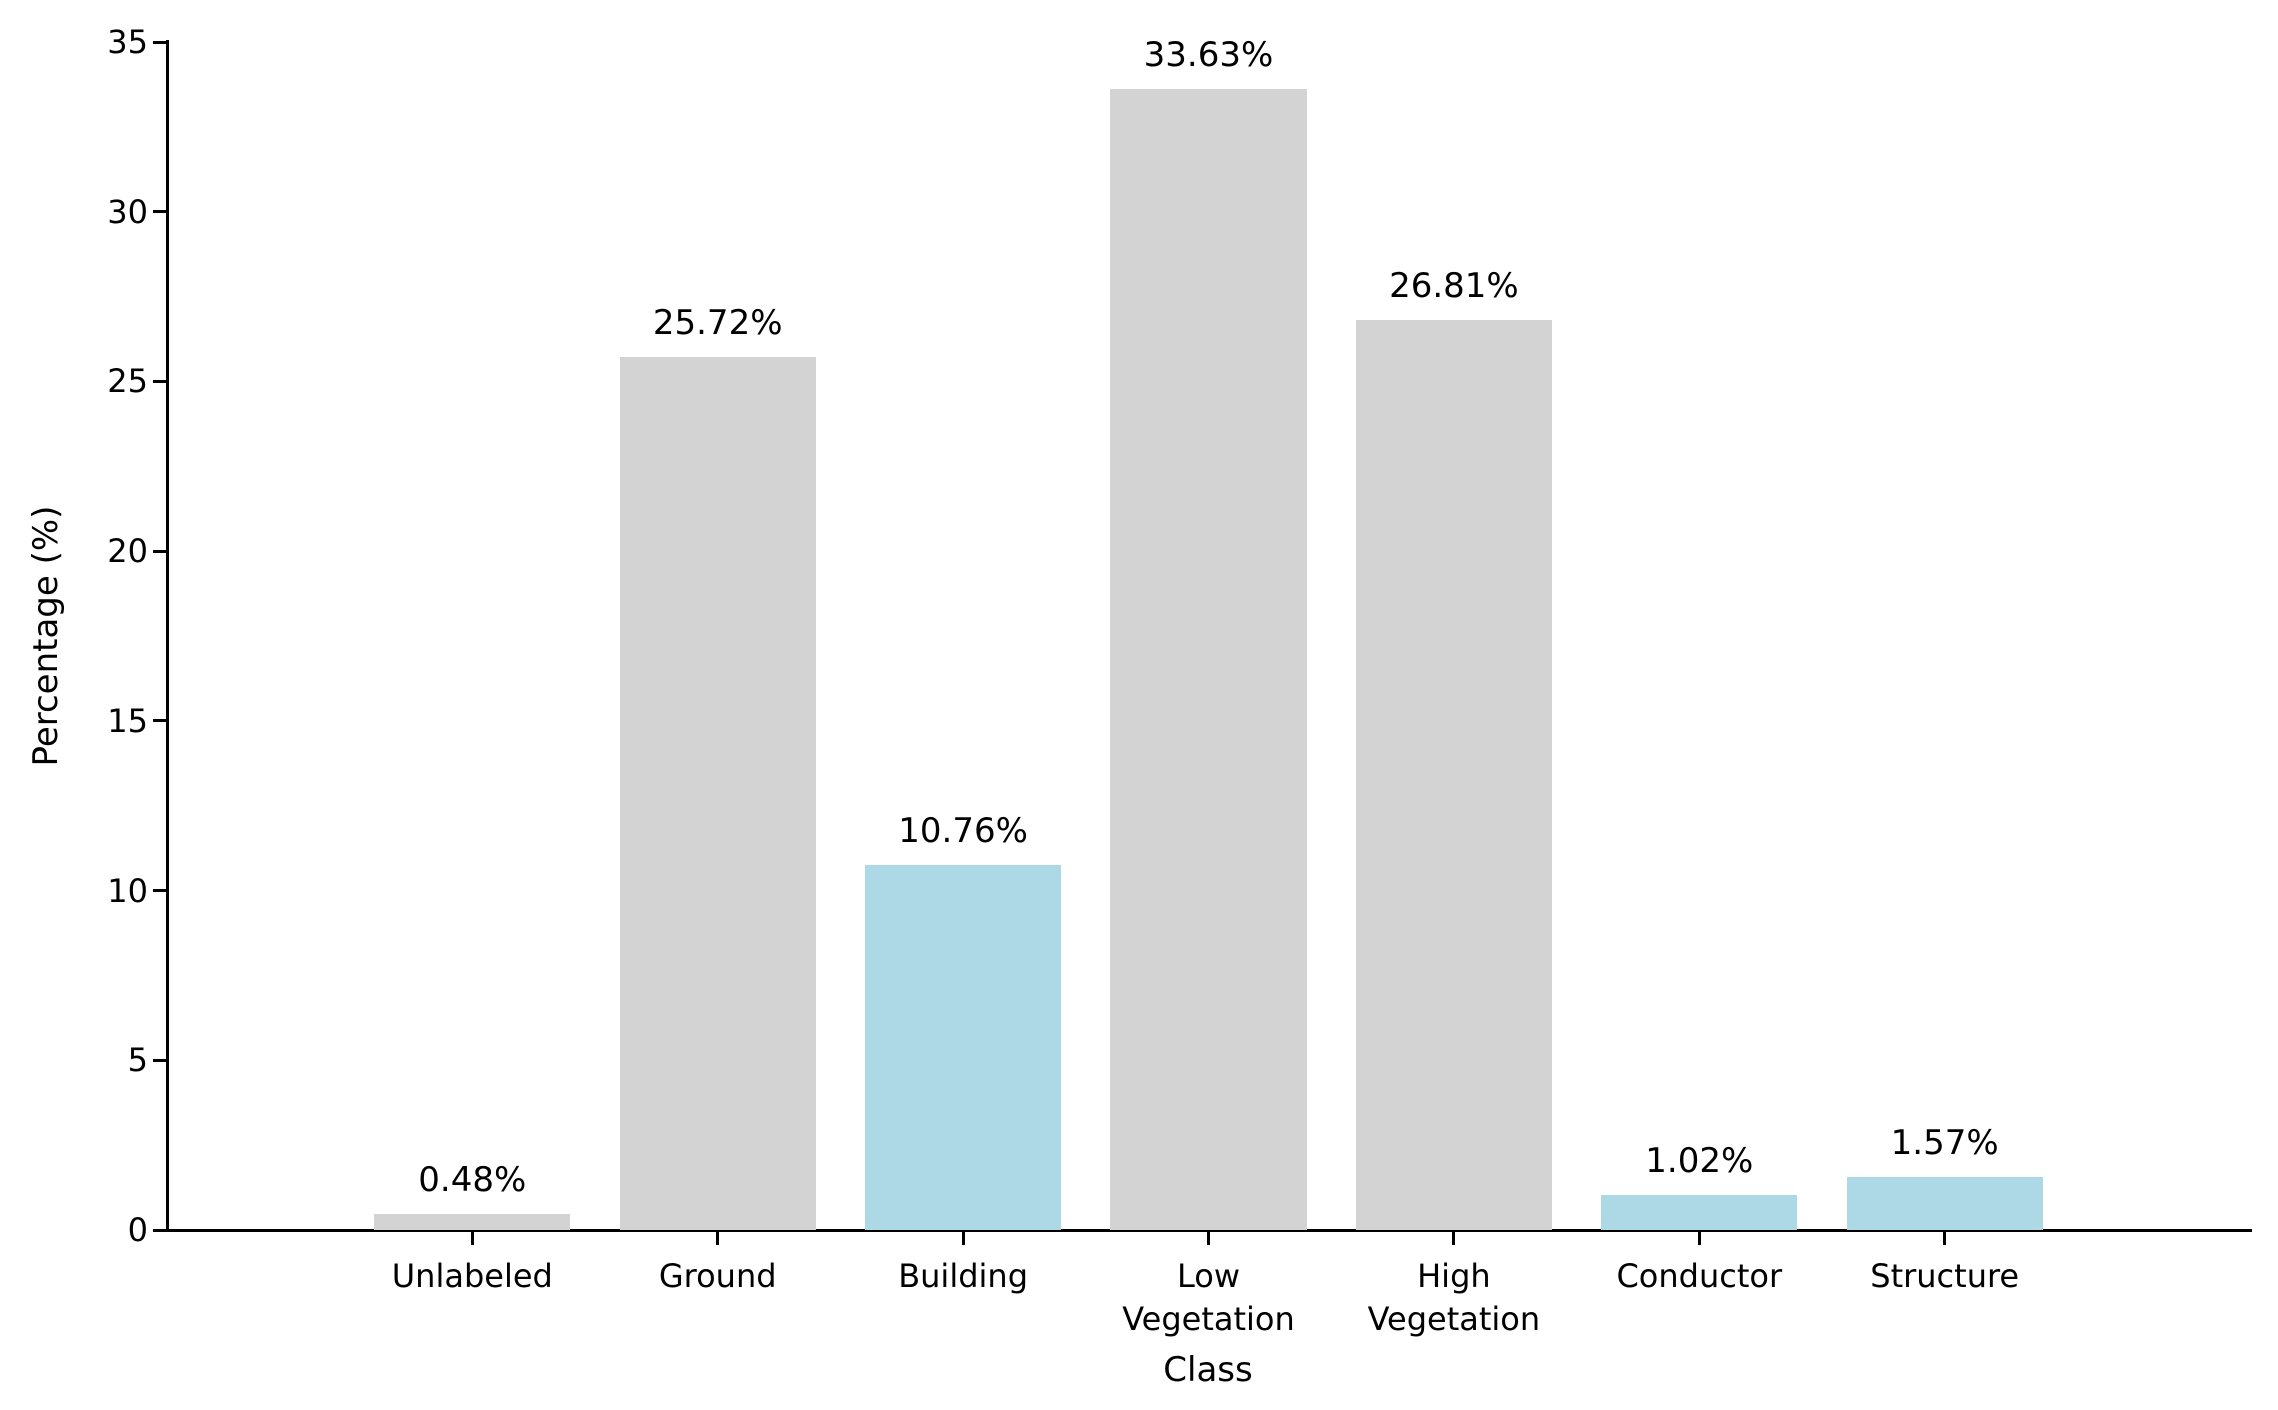 The image size is (2278, 1410). I want to click on y-tick-label: 10, so click(127, 890).